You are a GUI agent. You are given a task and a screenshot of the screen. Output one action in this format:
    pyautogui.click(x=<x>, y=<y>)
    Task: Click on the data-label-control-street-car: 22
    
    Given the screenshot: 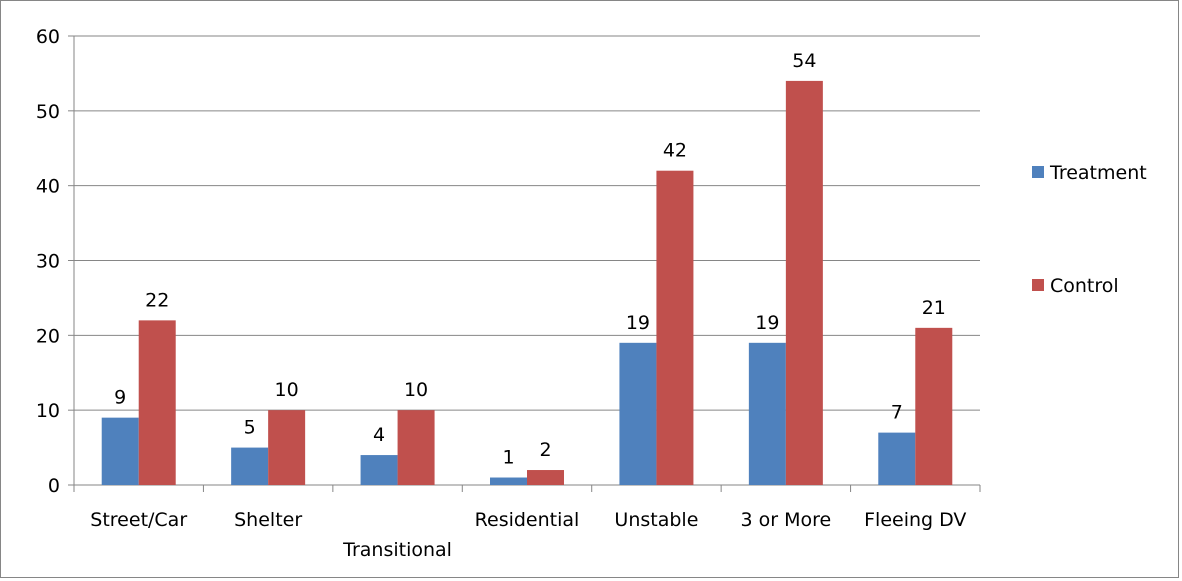 What is the action you would take?
    pyautogui.click(x=157, y=300)
    